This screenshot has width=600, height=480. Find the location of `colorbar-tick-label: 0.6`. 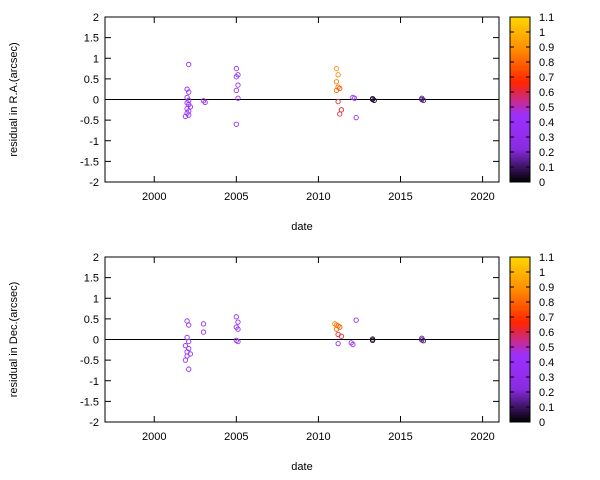

colorbar-tick-label: 0.6 is located at coordinates (546, 333).